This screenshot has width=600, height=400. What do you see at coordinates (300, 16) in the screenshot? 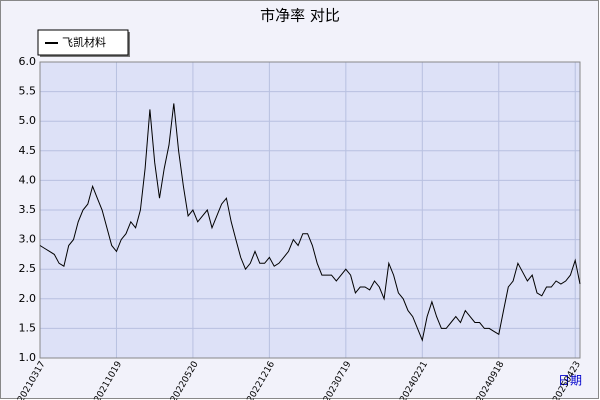
I see `chart-title: 市净率 对比` at bounding box center [300, 16].